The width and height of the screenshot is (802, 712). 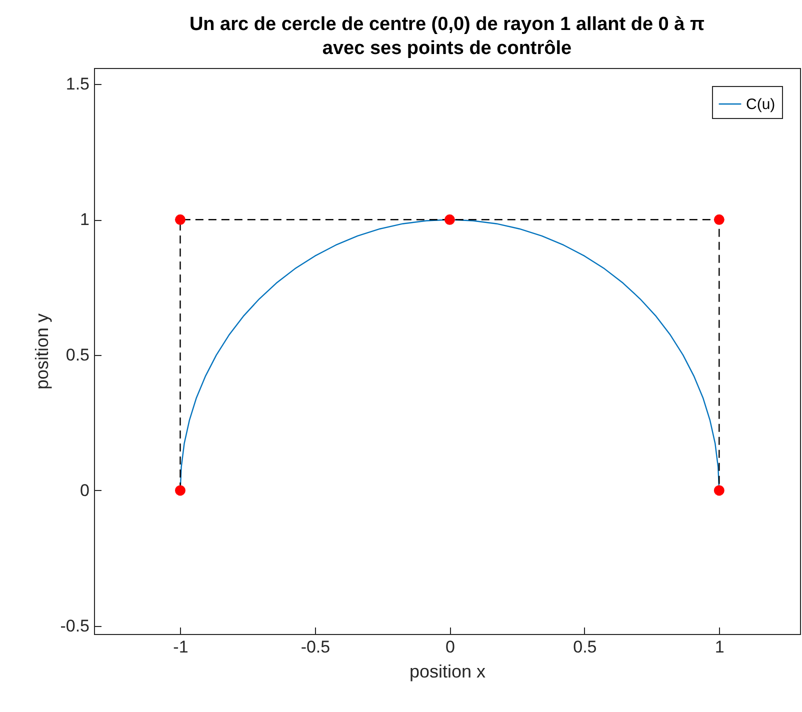 I want to click on chart-title: Un arc de cercle de centre (0,0) de rayon 1 allant de 0 à π avec ses points de contrôle, so click(x=447, y=36).